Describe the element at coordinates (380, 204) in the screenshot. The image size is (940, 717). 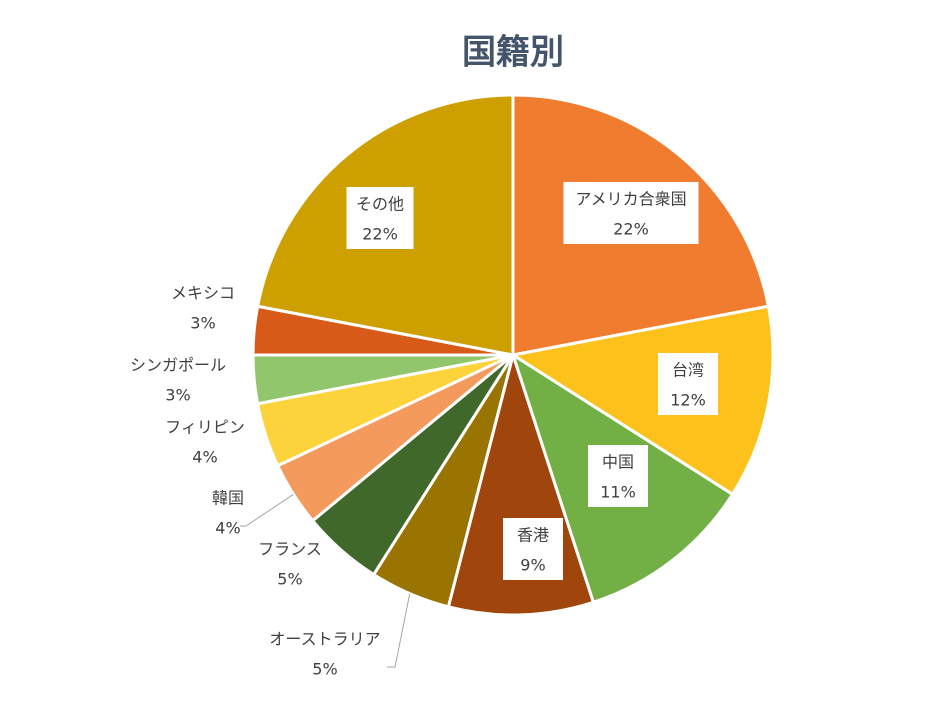
I see `slice-label: その他` at that location.